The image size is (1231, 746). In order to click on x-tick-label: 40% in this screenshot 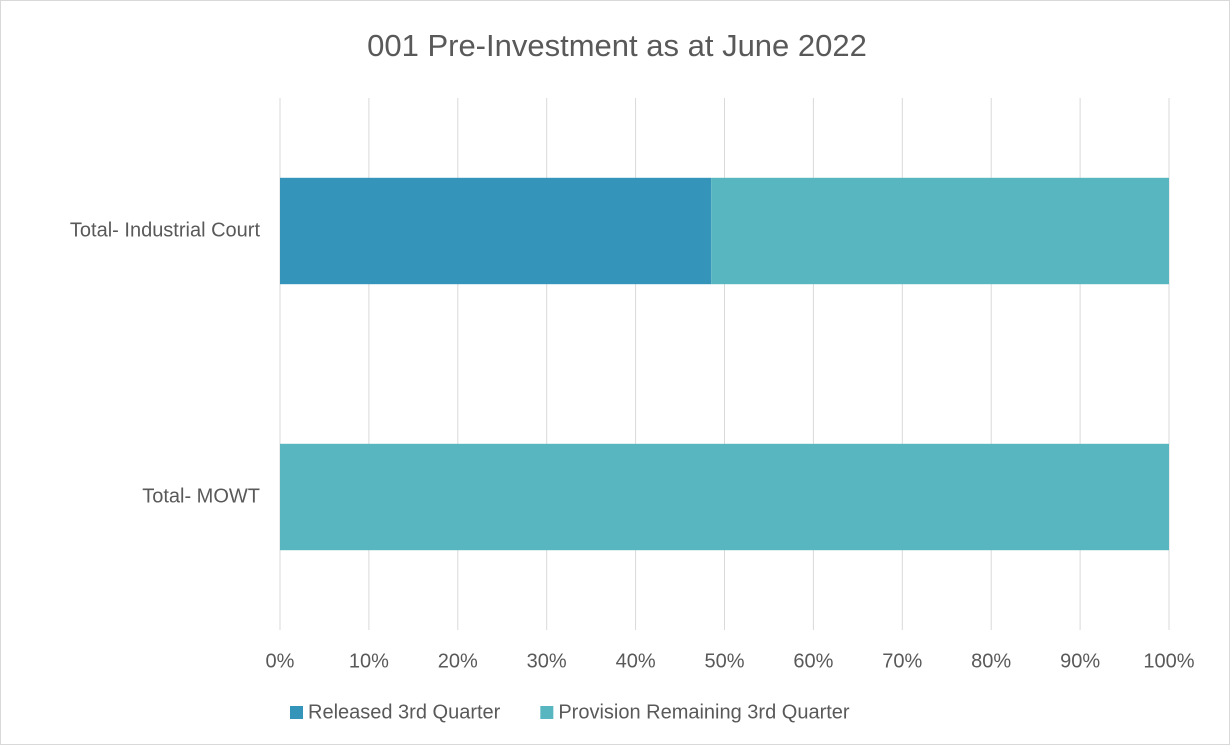, I will do `click(636, 661)`.